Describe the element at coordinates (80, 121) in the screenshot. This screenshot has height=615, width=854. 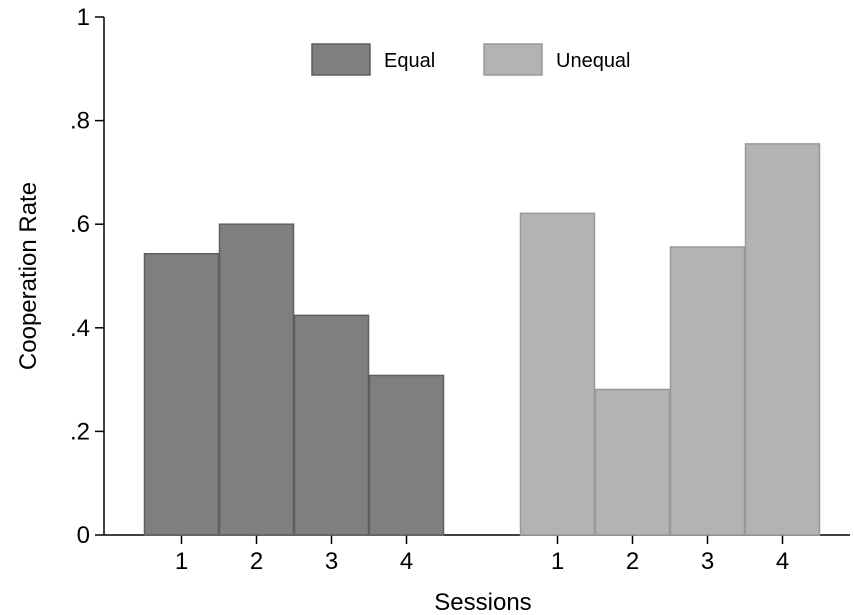
I see `y-tick-label: .8` at that location.